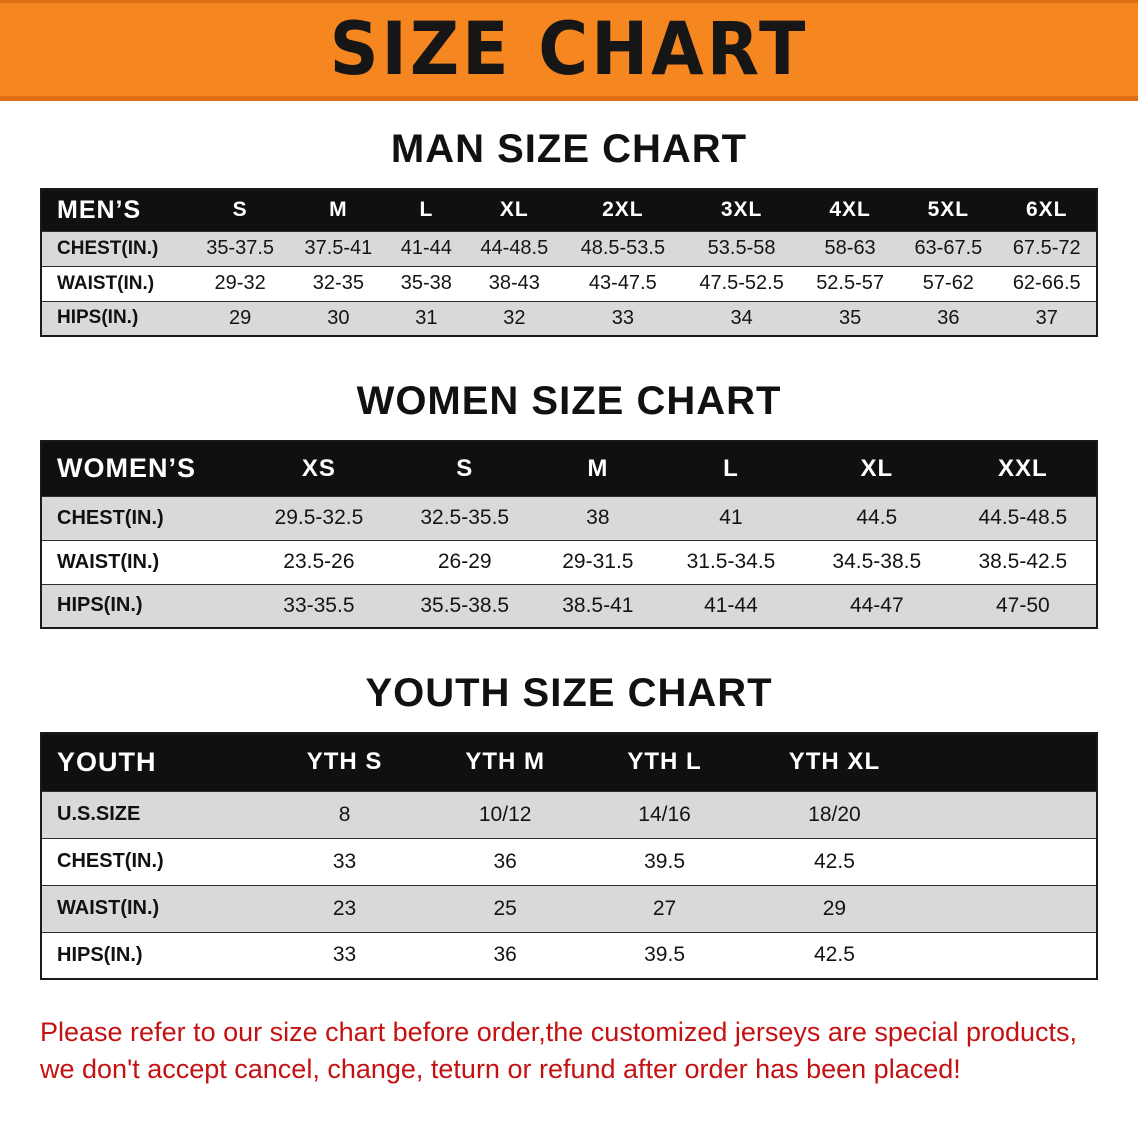  What do you see at coordinates (319, 517) in the screenshot?
I see `size-value-cell: 29.5-32.5` at bounding box center [319, 517].